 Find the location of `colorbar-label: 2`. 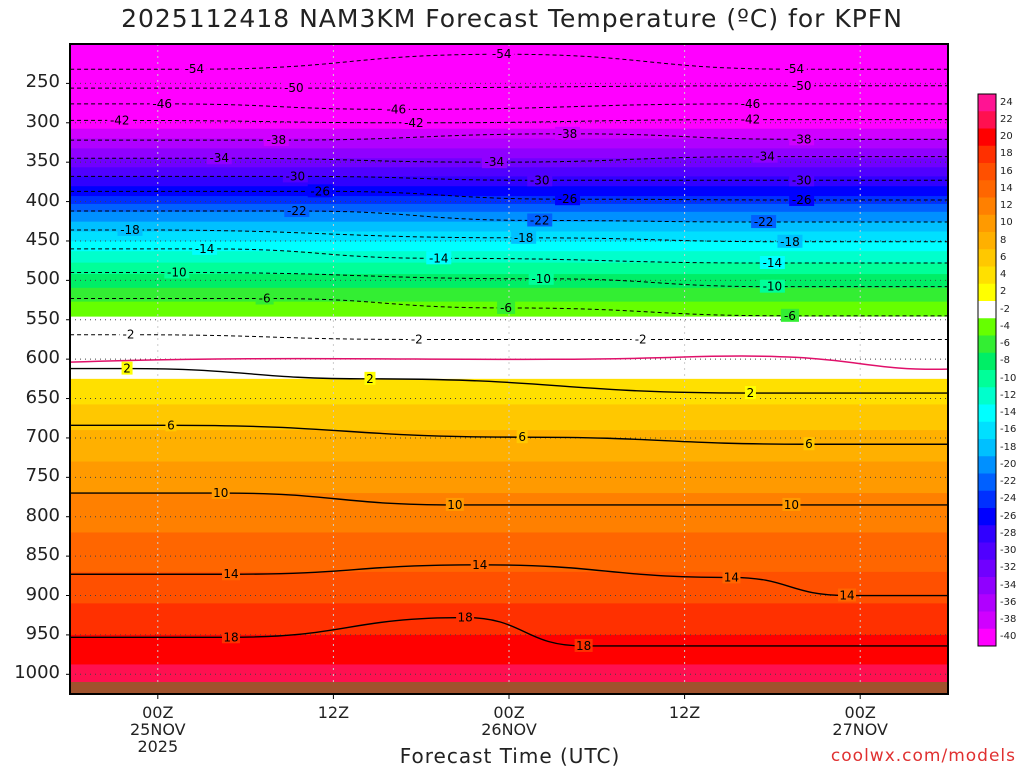

colorbar-label: 2 is located at coordinates (1003, 292).